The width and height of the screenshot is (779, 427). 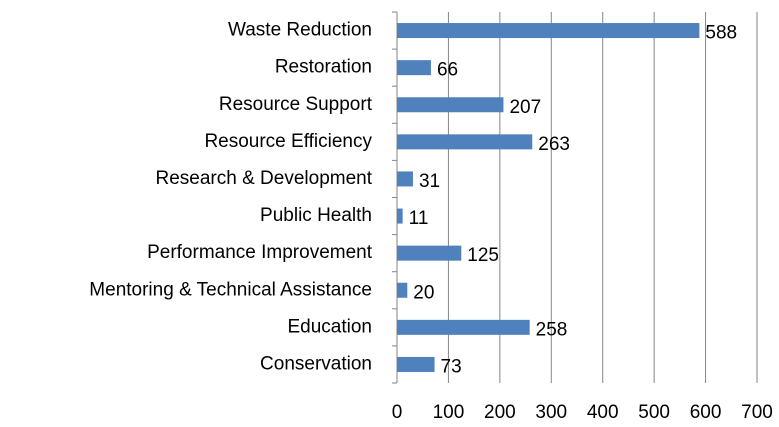 I want to click on y-tick-label: Research & Development, so click(x=264, y=178).